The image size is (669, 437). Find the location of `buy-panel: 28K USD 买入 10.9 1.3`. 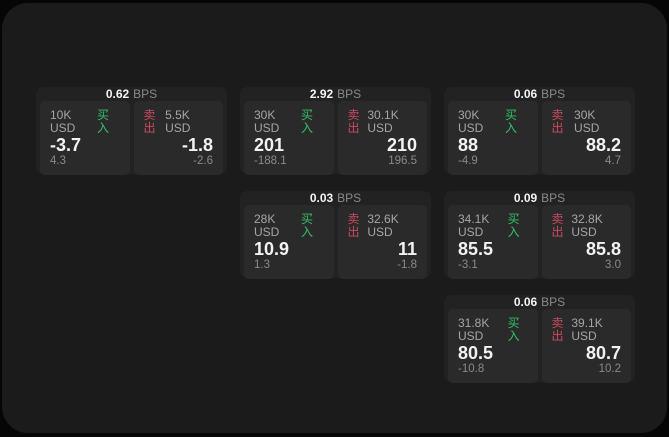

buy-panel: 28K USD 买入 10.9 1.3 is located at coordinates (289, 242).